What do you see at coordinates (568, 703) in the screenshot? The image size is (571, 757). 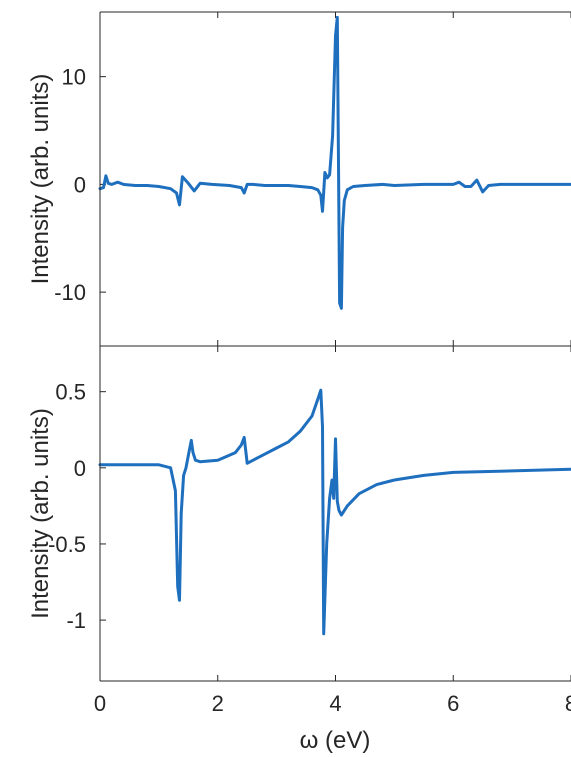 I see `x-tick-label: 8` at bounding box center [568, 703].